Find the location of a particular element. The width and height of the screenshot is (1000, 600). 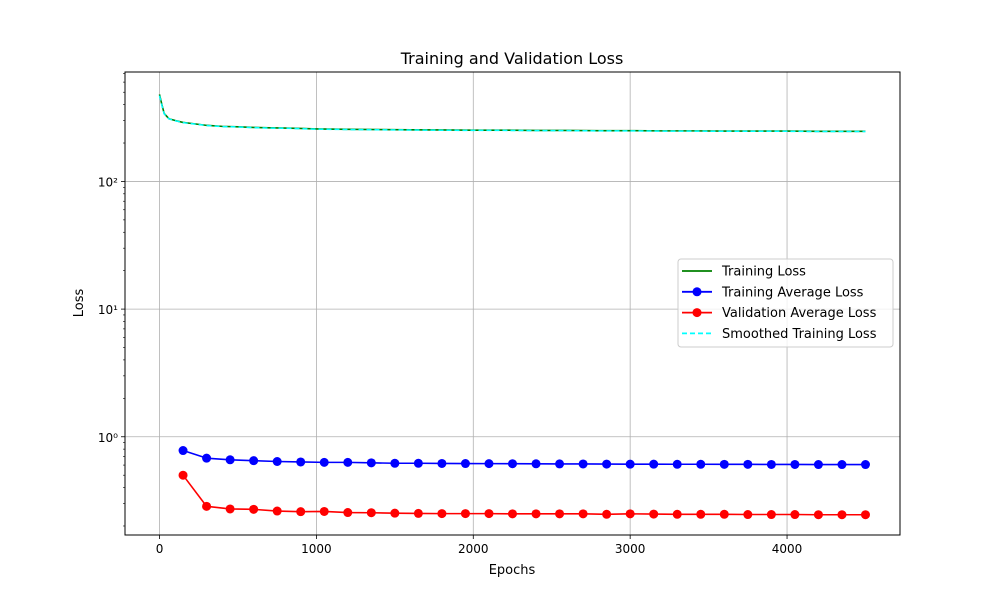

x-tick-label-1: 1000 is located at coordinates (316, 549).